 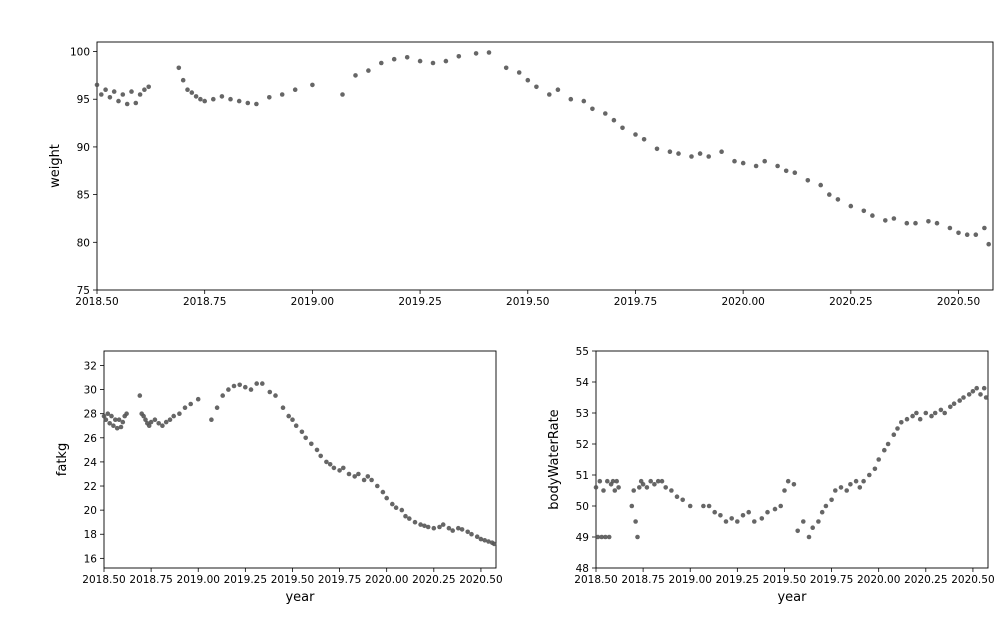 What do you see at coordinates (784, 580) in the screenshot?
I see `body-water-rate-x-tick-label: 2019.50` at bounding box center [784, 580].